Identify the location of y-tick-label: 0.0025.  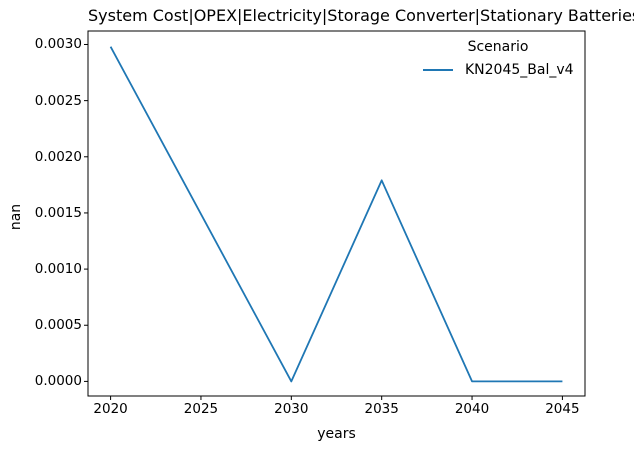
(58, 100).